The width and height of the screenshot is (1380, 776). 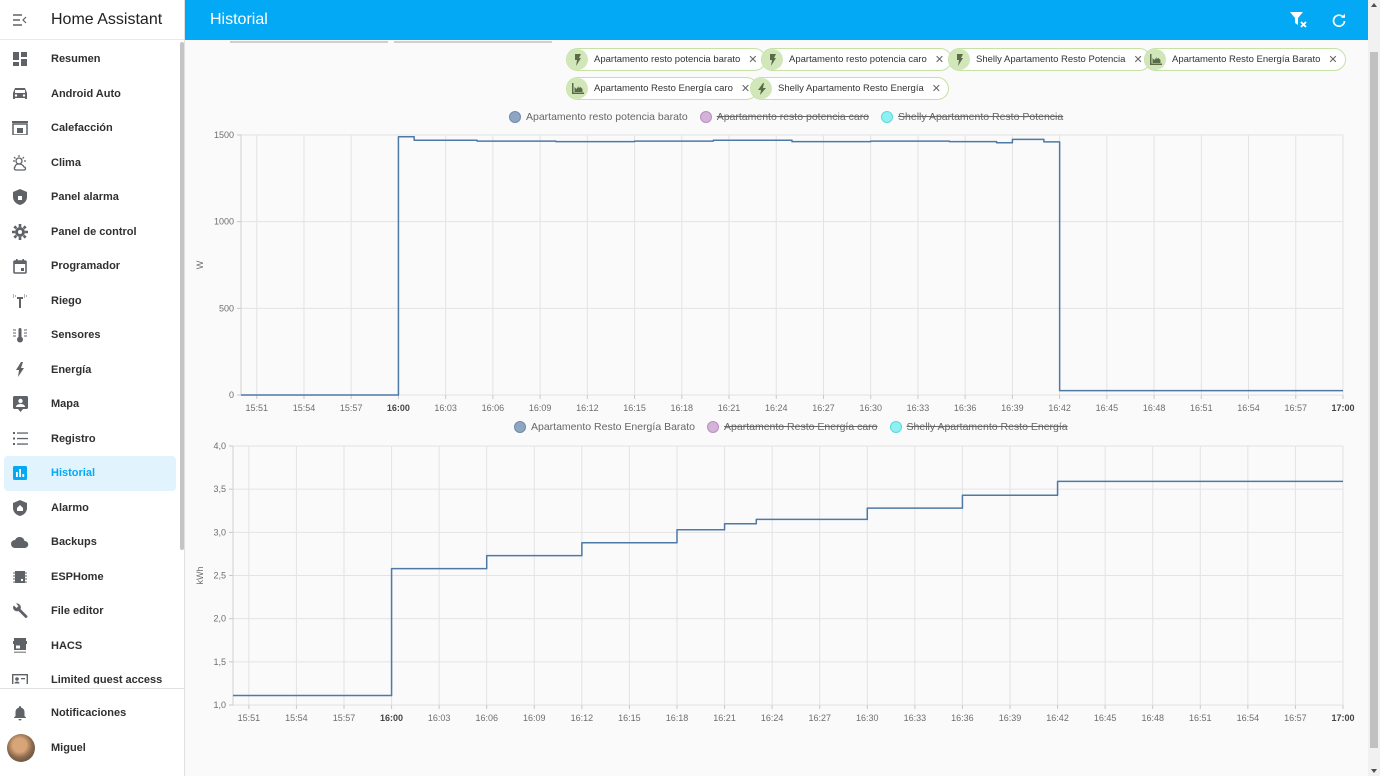 What do you see at coordinates (978, 427) in the screenshot?
I see `legend-item: Shelly Apartamento Resto Energía` at bounding box center [978, 427].